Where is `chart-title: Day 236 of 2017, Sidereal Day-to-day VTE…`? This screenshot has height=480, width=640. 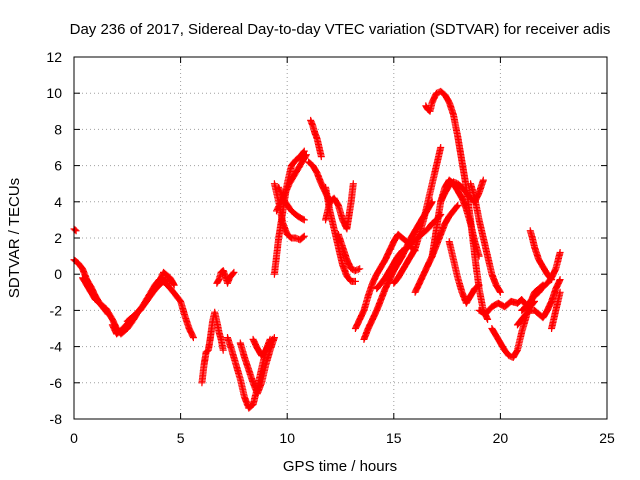
chart-title: Day 236 of 2017, Sidereal Day-to-day VTE… is located at coordinates (340, 29).